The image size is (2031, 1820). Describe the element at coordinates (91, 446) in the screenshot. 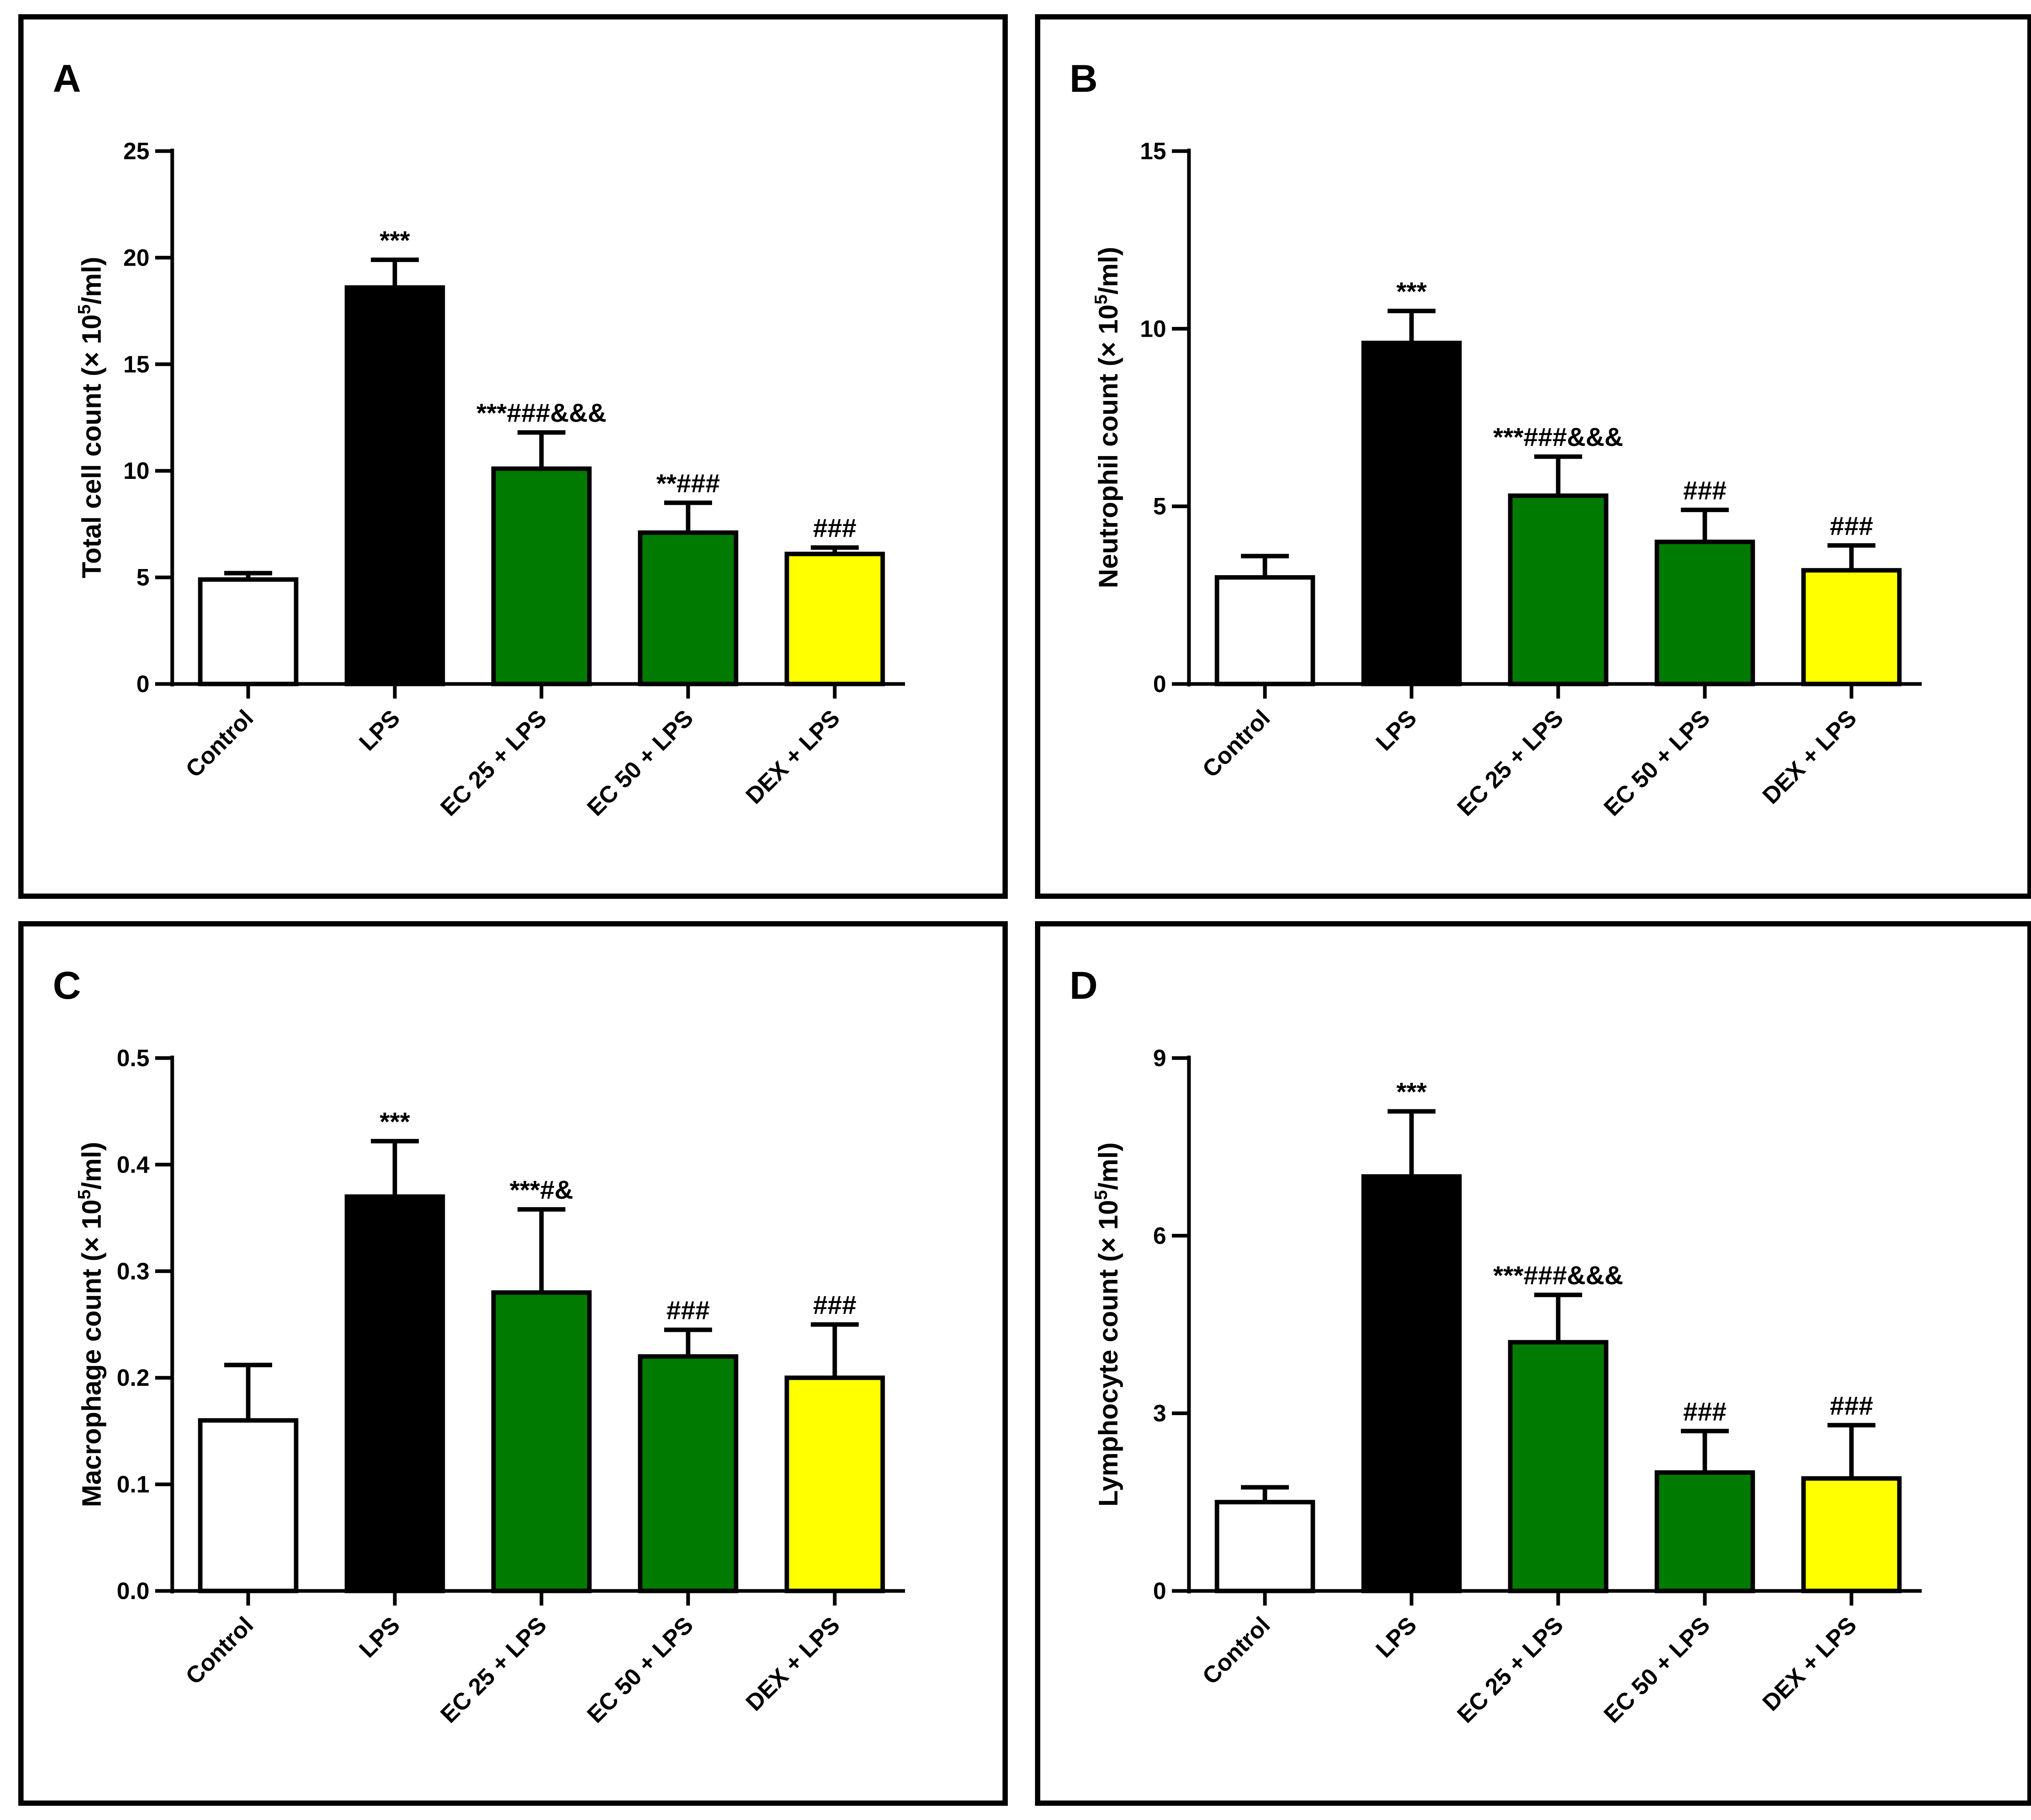

I see `y-axis-label-main: Total cell count (× 10` at that location.